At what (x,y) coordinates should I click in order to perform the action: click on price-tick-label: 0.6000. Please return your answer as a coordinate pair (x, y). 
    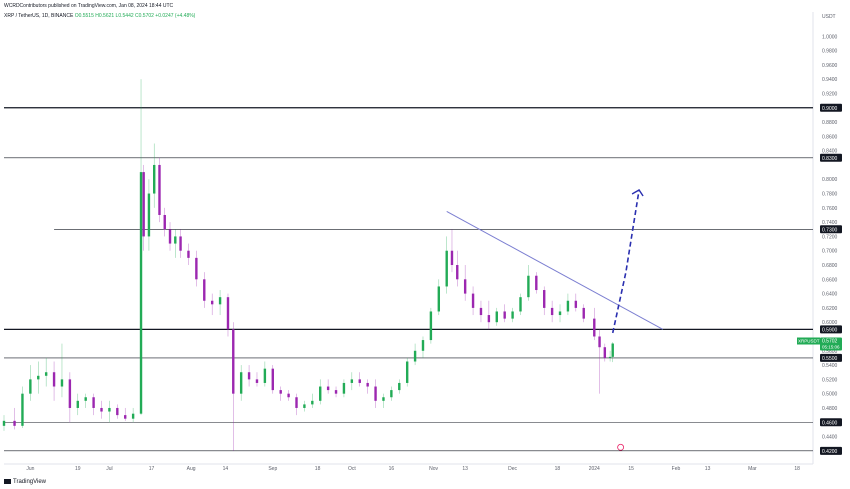
    Looking at the image, I should click on (830, 323).